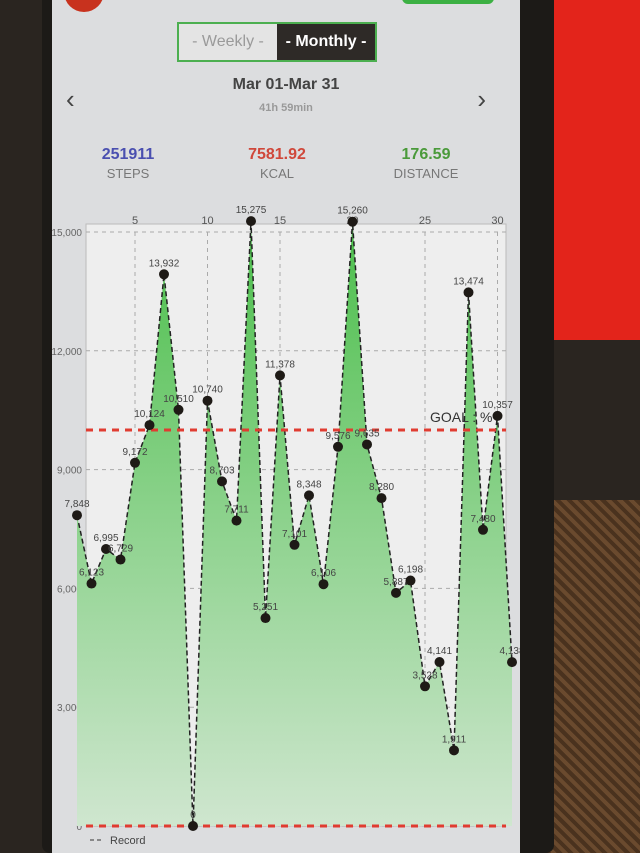 This screenshot has height=853, width=640. What do you see at coordinates (424, 675) in the screenshot?
I see `data-label: 3,528` at bounding box center [424, 675].